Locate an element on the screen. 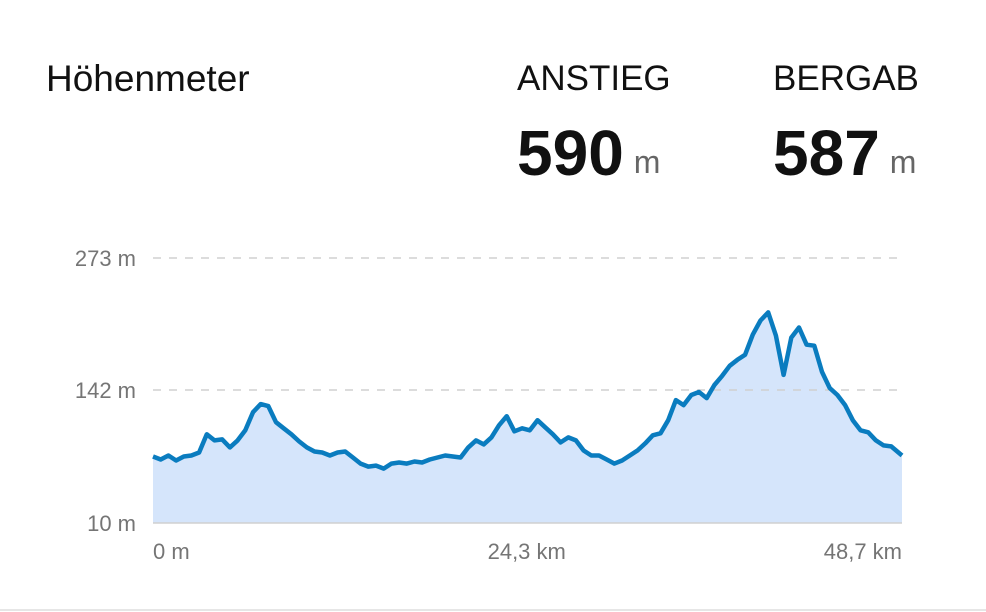 This screenshot has height=612, width=986. x-tick-label: 0 m is located at coordinates (171, 551).